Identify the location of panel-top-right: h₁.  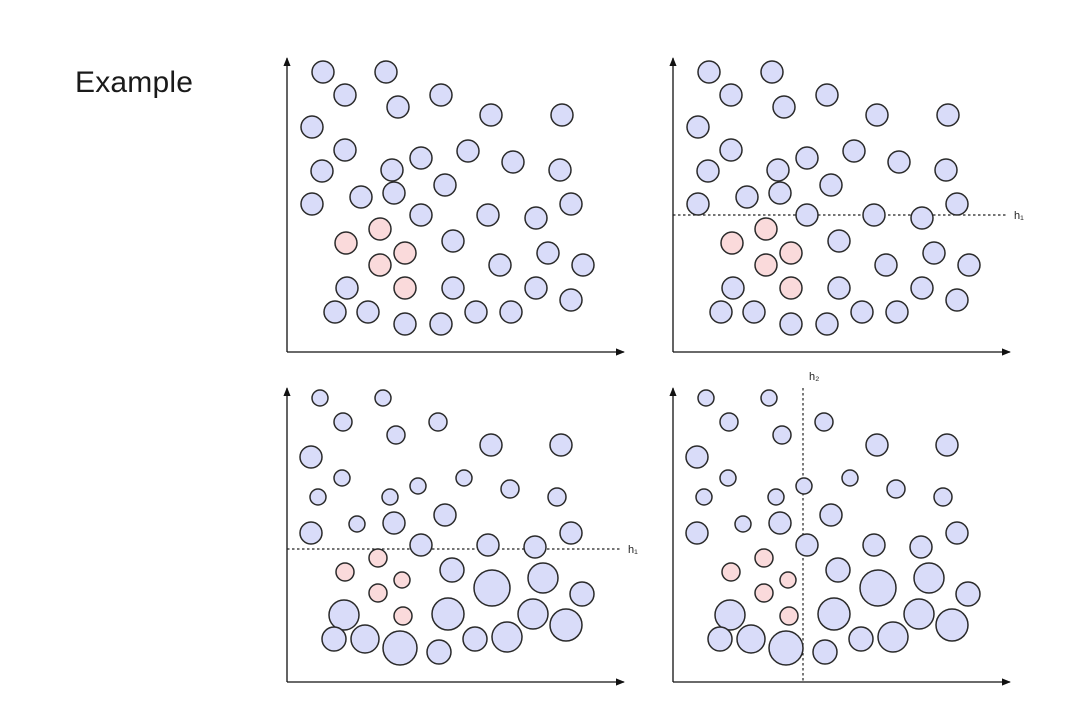
(846, 206).